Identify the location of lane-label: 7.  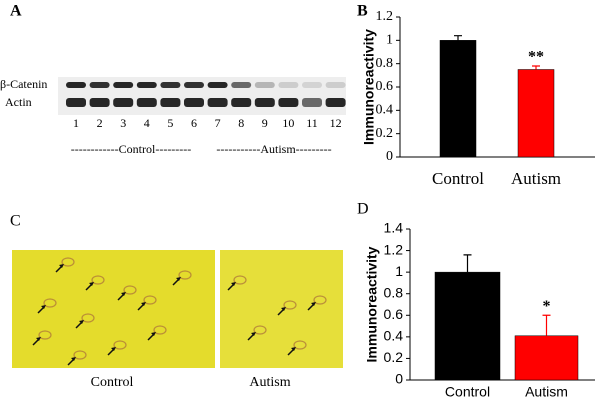
(218, 123).